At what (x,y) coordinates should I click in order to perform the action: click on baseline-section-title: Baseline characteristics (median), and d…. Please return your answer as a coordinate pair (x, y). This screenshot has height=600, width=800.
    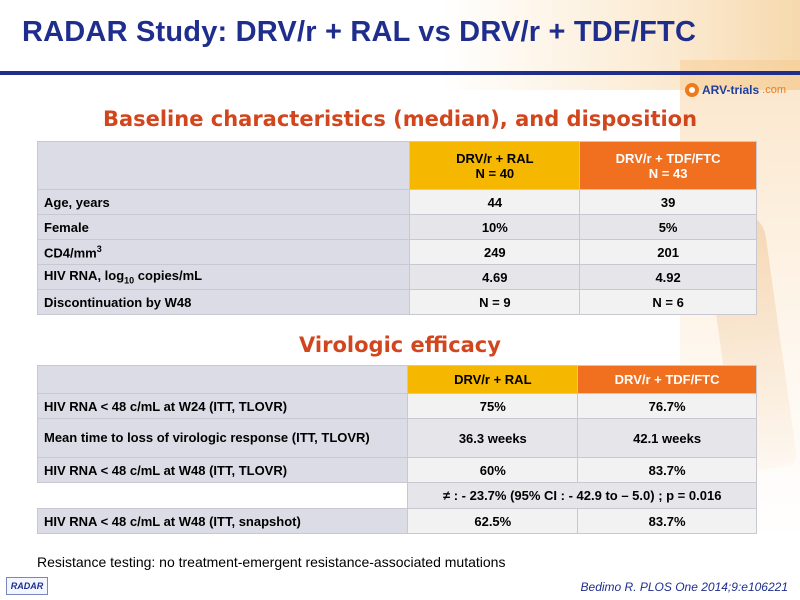
    Looking at the image, I should click on (400, 119).